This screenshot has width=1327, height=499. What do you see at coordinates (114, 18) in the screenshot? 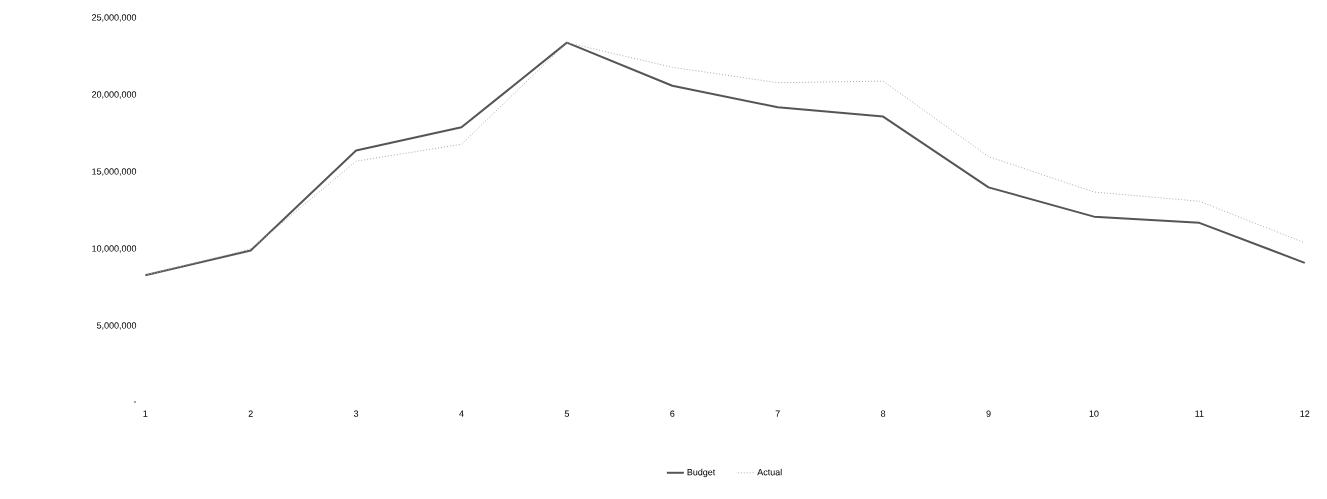
I see `y-tick-label: 25,000,000` at bounding box center [114, 18].